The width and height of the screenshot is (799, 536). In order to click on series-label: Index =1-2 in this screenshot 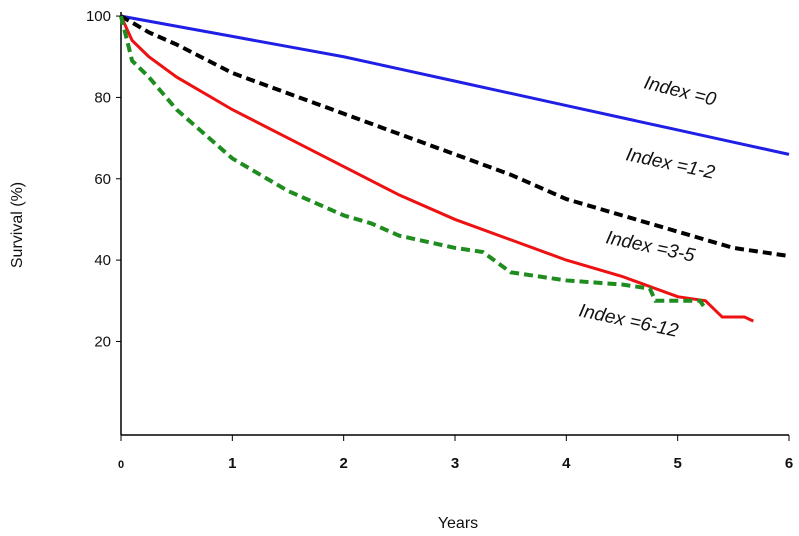, I will do `click(670, 163)`.